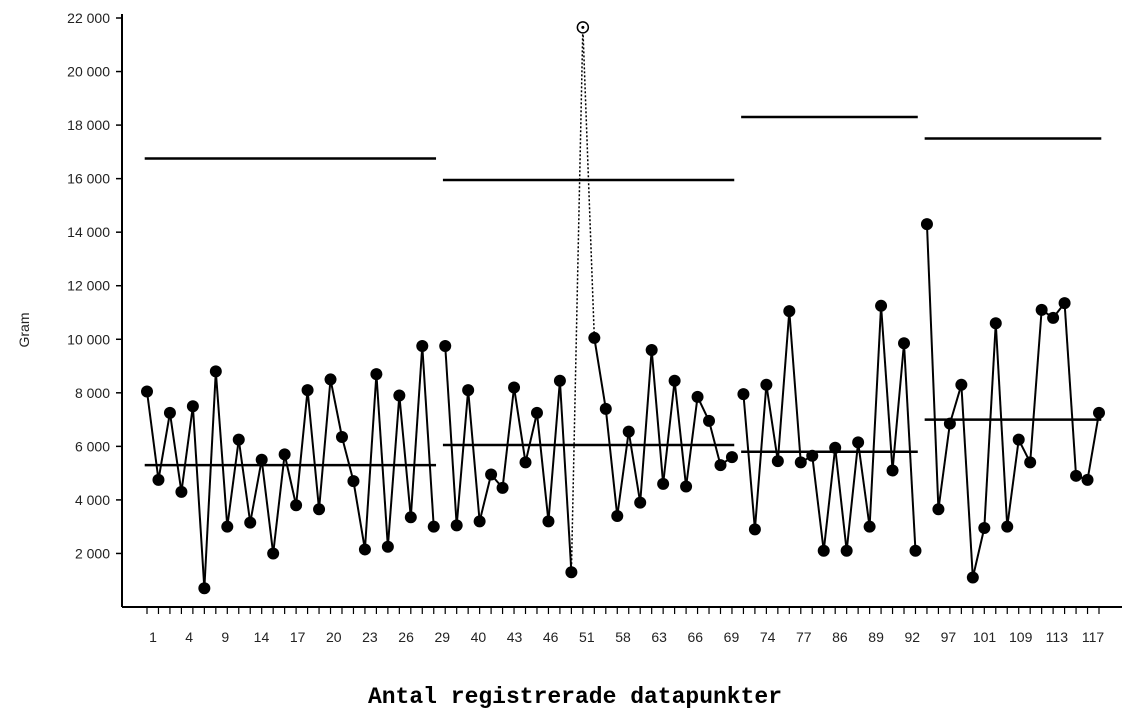 Image resolution: width=1125 pixels, height=719 pixels. Describe the element at coordinates (1093, 637) in the screenshot. I see `x-tick-label: 117` at that location.